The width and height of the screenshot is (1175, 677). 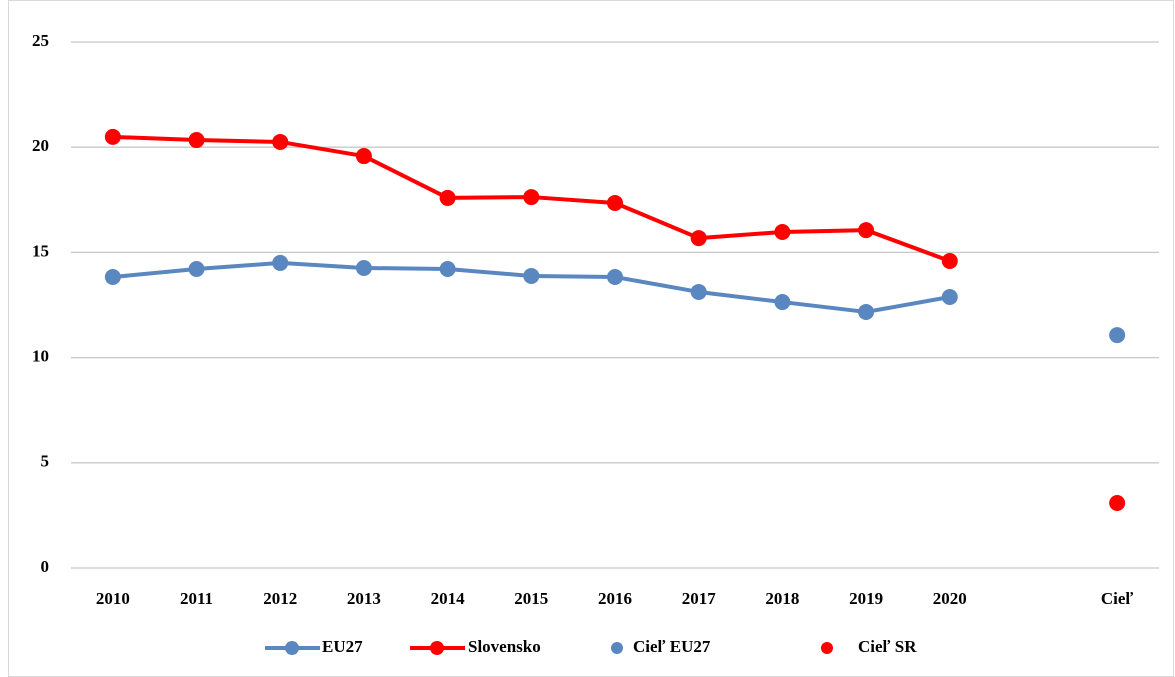 What do you see at coordinates (887, 646) in the screenshot?
I see `legend-label: Cieľ SR` at bounding box center [887, 646].